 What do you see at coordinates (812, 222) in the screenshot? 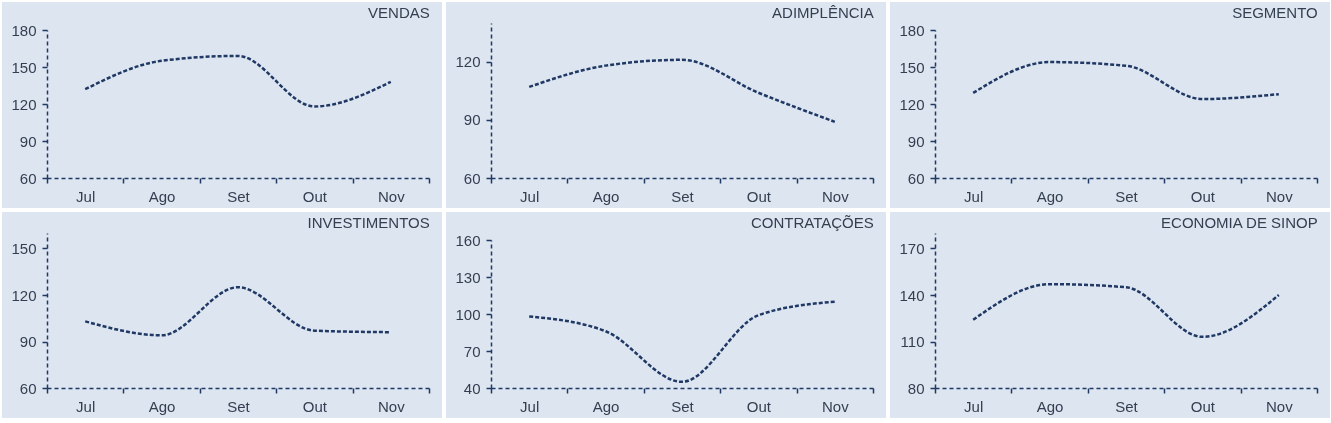
I see `chart-title: CONTRATAÇÕES` at bounding box center [812, 222].